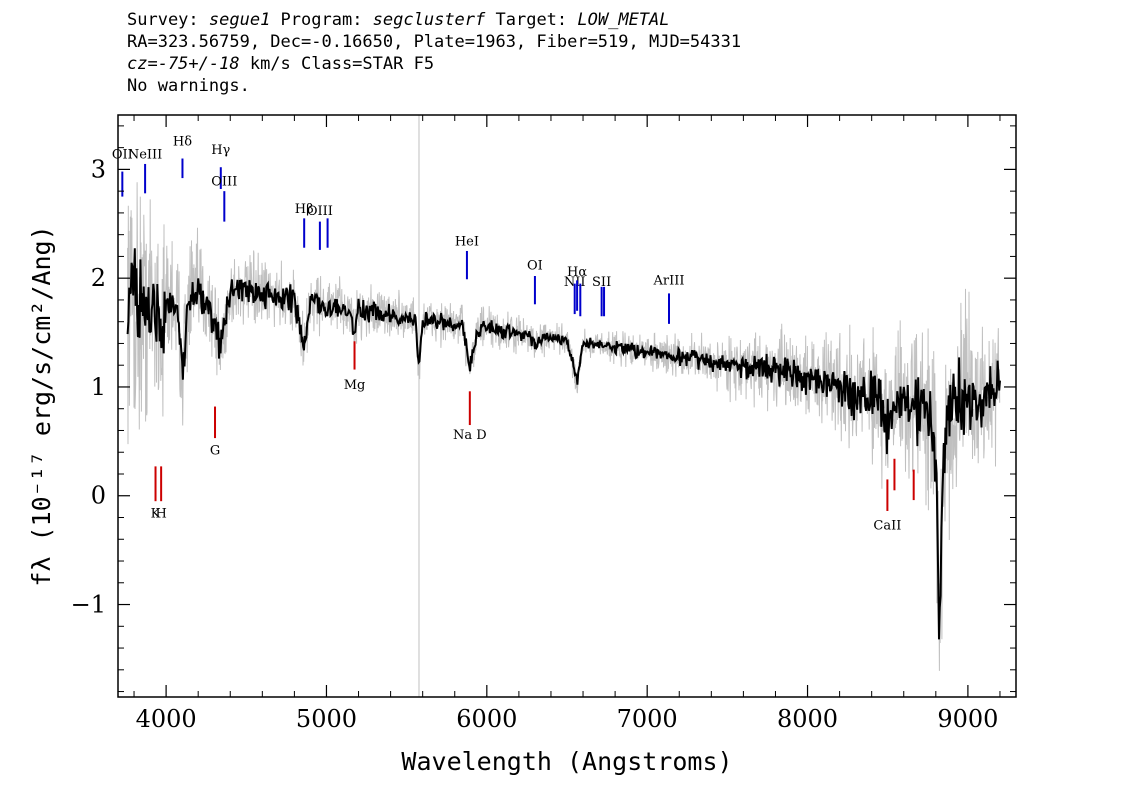 The width and height of the screenshot is (1134, 810). I want to click on y-tick-label: 3, so click(98, 169).